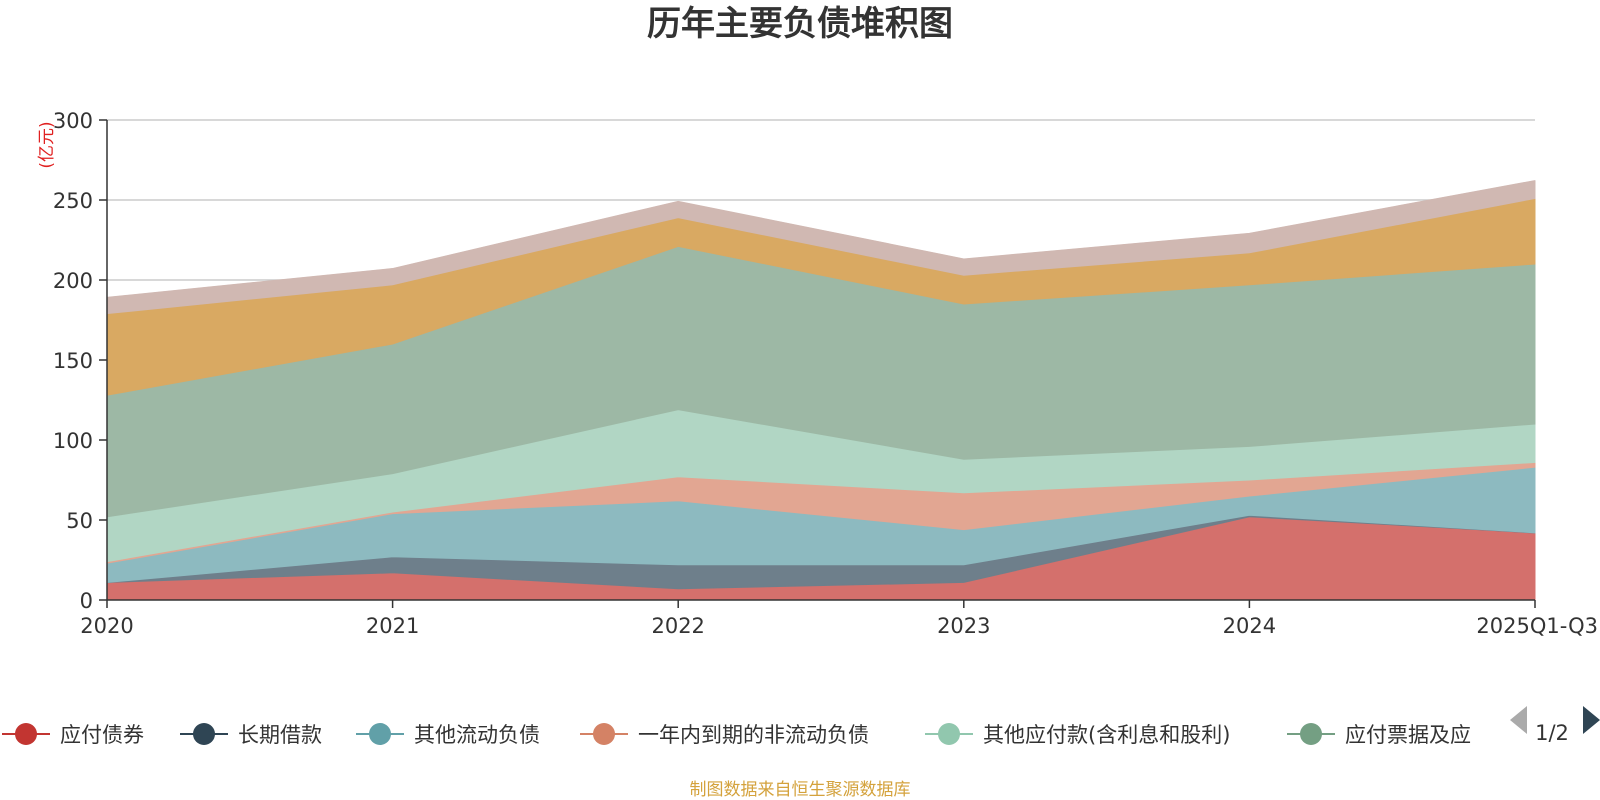 The height and width of the screenshot is (800, 1600). Describe the element at coordinates (753, 735) in the screenshot. I see `legend-label: 一年内到期的非流动负债` at that location.